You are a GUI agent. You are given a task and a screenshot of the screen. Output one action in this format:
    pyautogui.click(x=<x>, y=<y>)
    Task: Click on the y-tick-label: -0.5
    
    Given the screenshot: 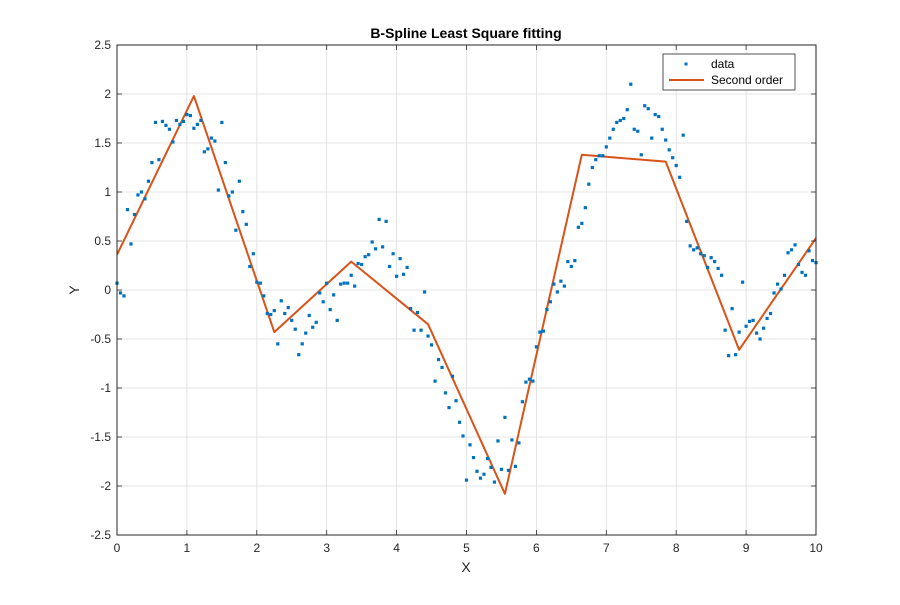 What is the action you would take?
    pyautogui.click(x=100, y=339)
    